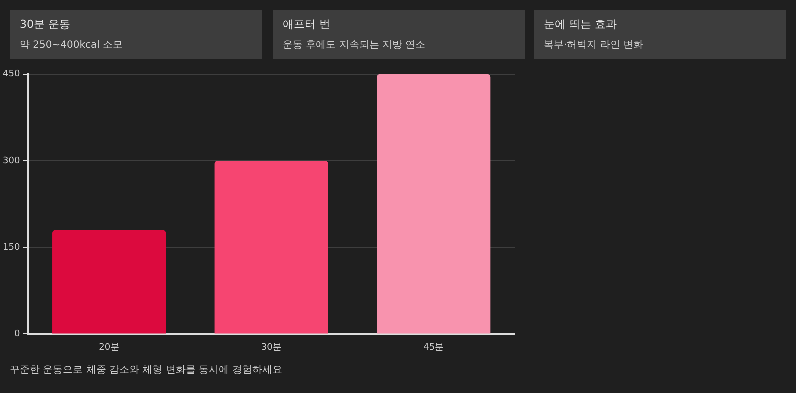  I want to click on x-tick-label: 30분, so click(271, 347).